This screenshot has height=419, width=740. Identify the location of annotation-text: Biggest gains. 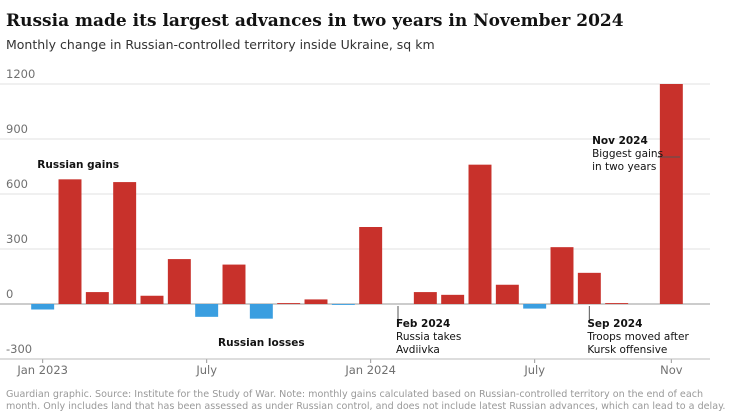
(627, 154).